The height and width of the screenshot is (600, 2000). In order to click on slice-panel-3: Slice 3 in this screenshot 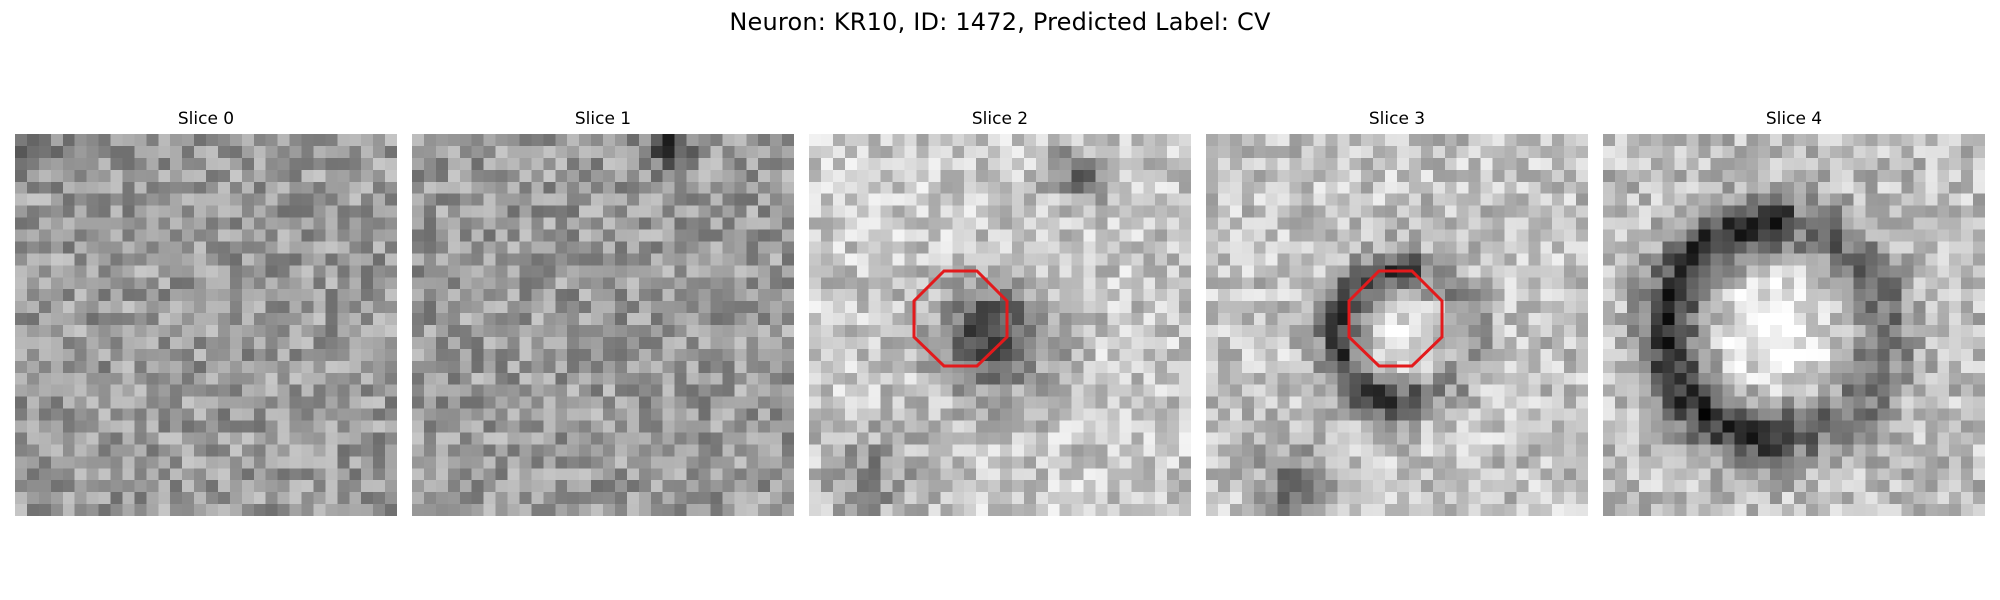, I will do `click(1397, 312)`.